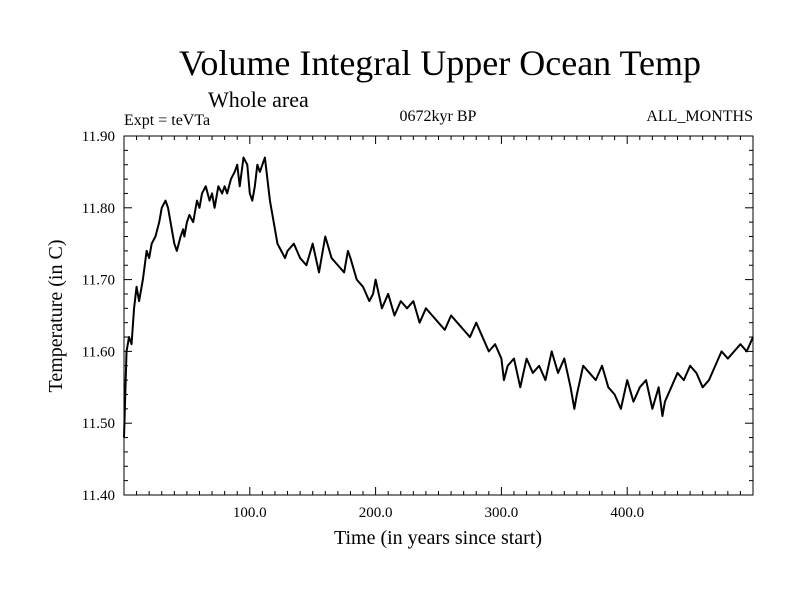 The width and height of the screenshot is (800, 600). Describe the element at coordinates (438, 538) in the screenshot. I see `x-axis-label: Time (in years since start)` at that location.